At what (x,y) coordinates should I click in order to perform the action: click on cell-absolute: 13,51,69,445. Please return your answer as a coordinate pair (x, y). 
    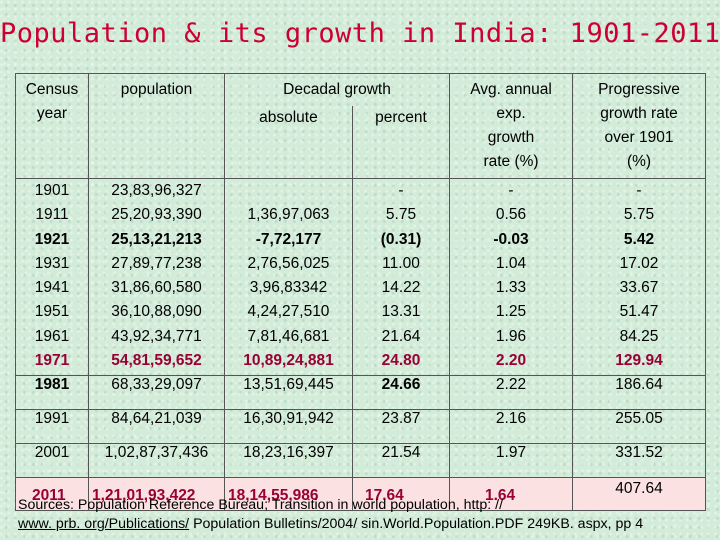
    Looking at the image, I should click on (288, 392).